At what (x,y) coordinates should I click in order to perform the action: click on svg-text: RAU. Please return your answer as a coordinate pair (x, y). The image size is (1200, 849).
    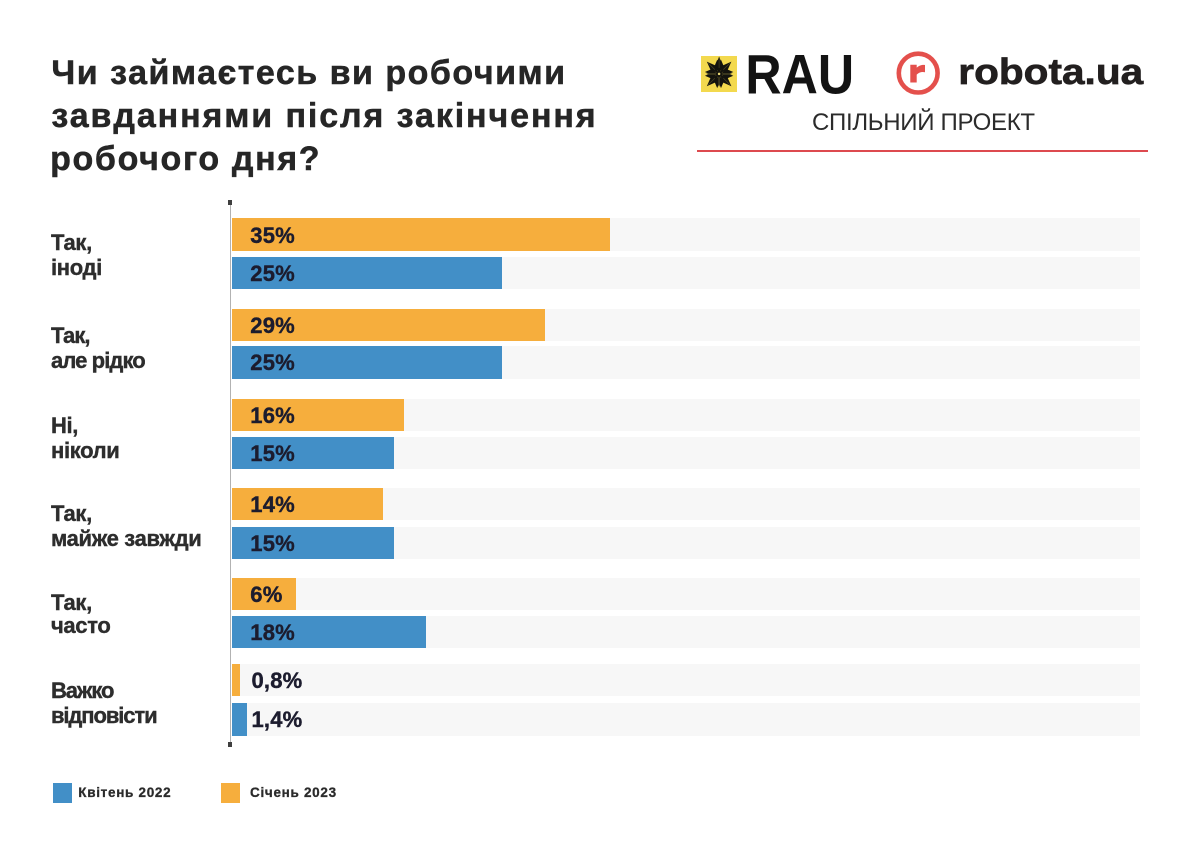
    Looking at the image, I should click on (799, 75).